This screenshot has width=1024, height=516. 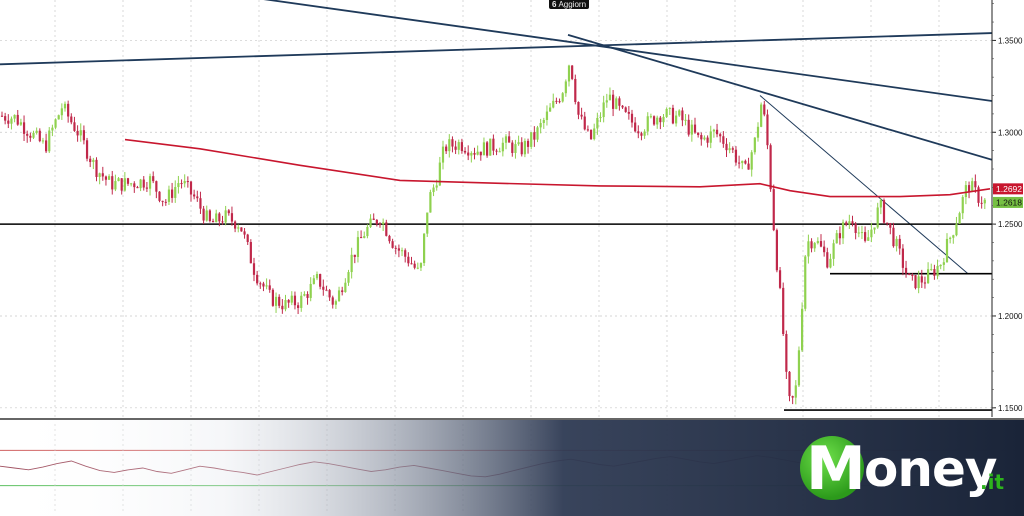 What do you see at coordinates (569, 4) in the screenshot?
I see `update-button: 6 Aggiorn` at bounding box center [569, 4].